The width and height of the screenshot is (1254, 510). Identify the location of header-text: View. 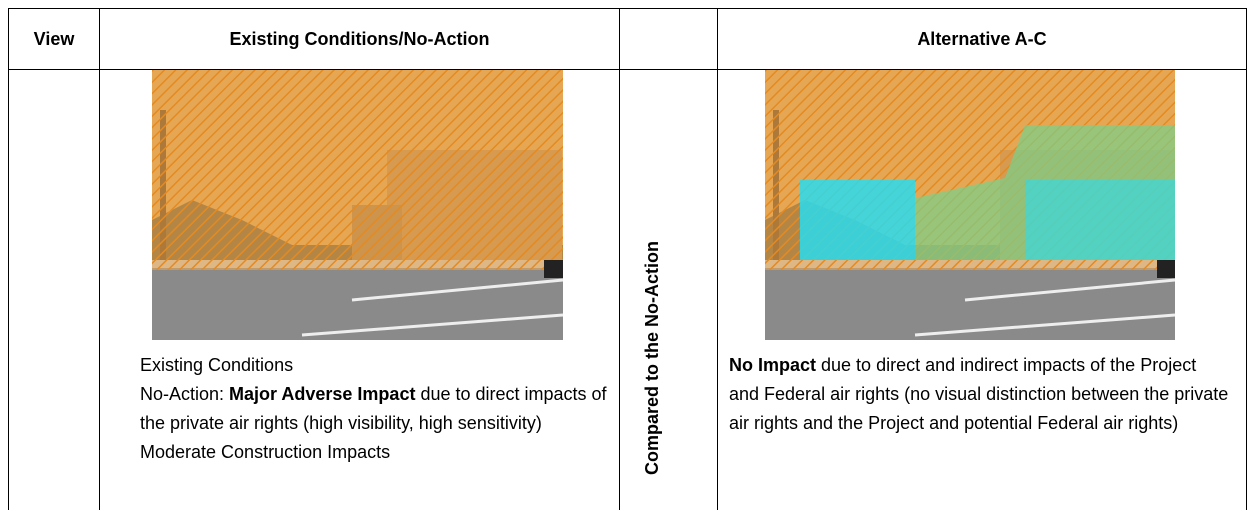
(54, 38).